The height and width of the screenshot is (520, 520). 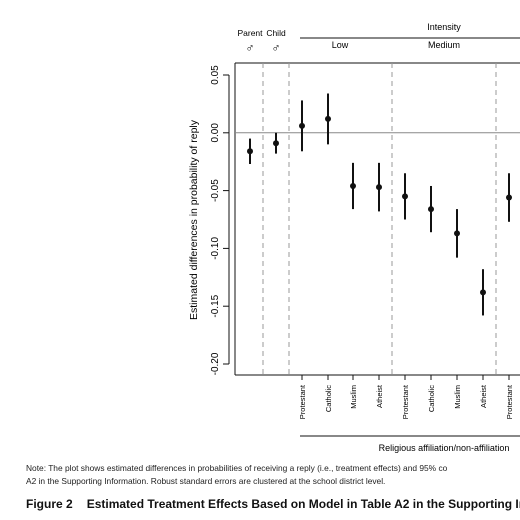 What do you see at coordinates (276, 33) in the screenshot?
I see `child-label: Child` at bounding box center [276, 33].